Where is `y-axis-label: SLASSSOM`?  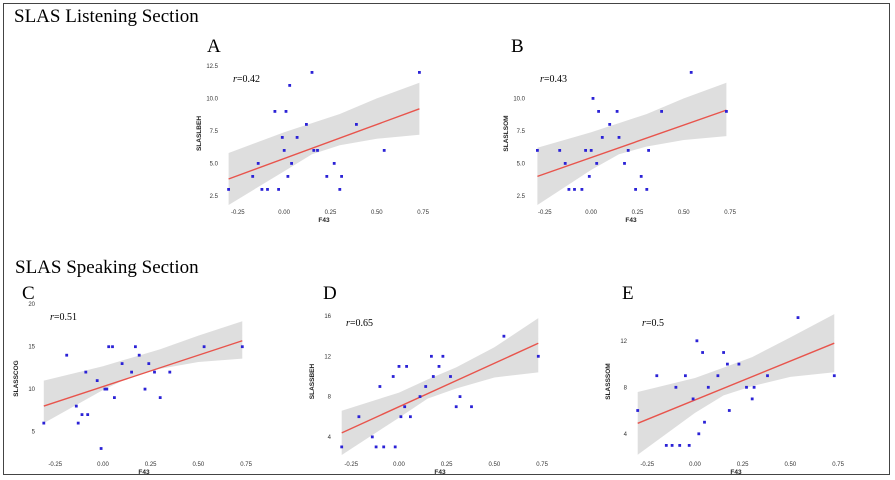
y-axis-label: SLASSSOM is located at coordinates (608, 381).